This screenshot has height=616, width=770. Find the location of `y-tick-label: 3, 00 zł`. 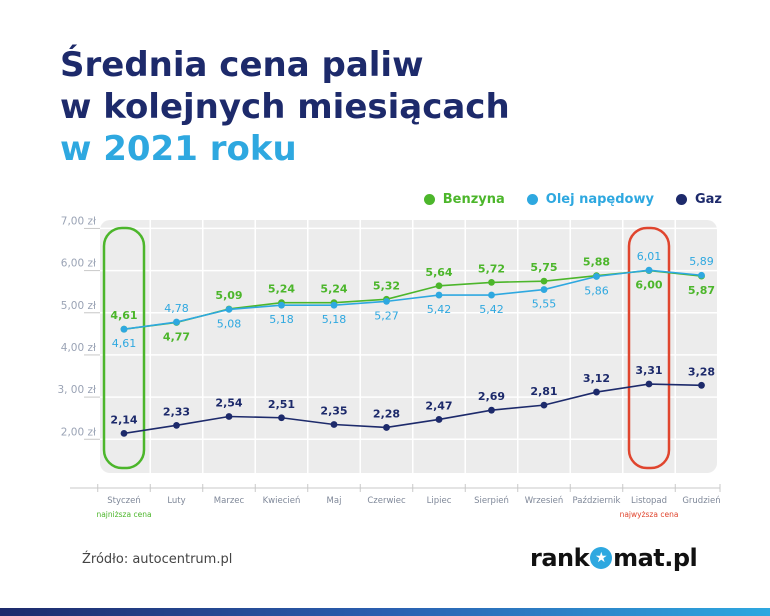

y-tick-label: 3, 00 zł is located at coordinates (76, 390).